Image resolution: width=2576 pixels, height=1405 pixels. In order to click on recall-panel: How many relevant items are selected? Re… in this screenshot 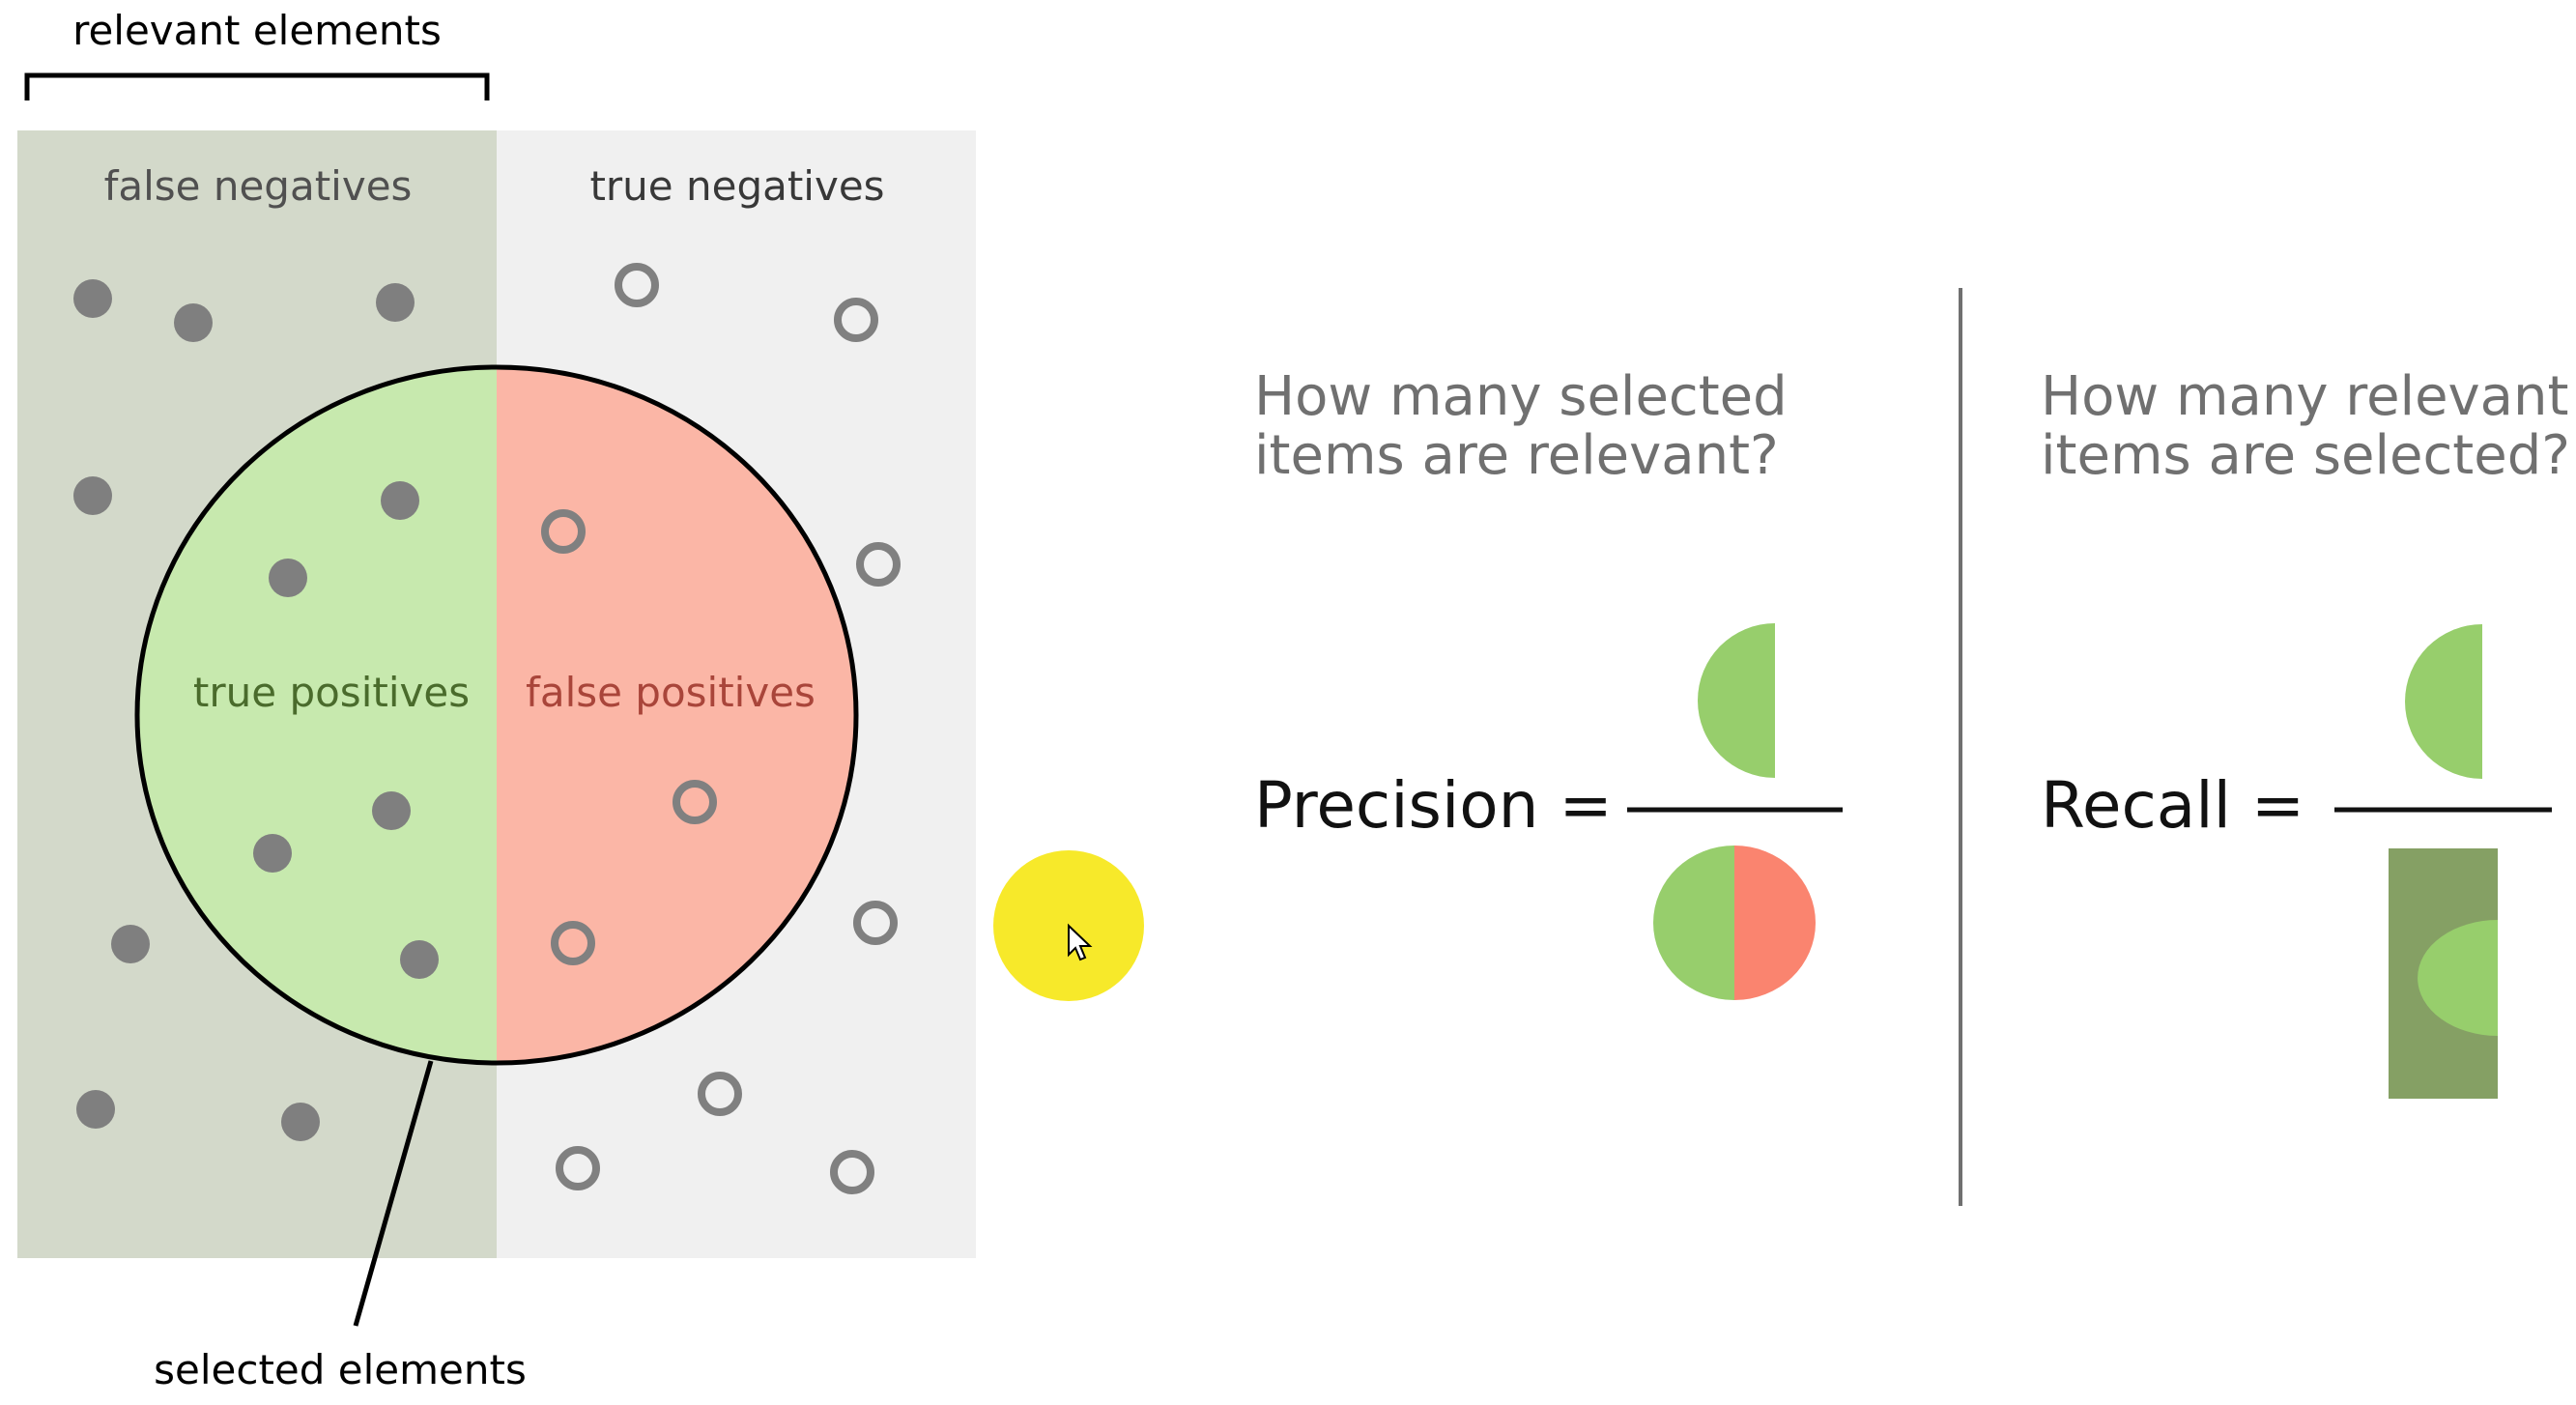, I will do `click(2306, 732)`.